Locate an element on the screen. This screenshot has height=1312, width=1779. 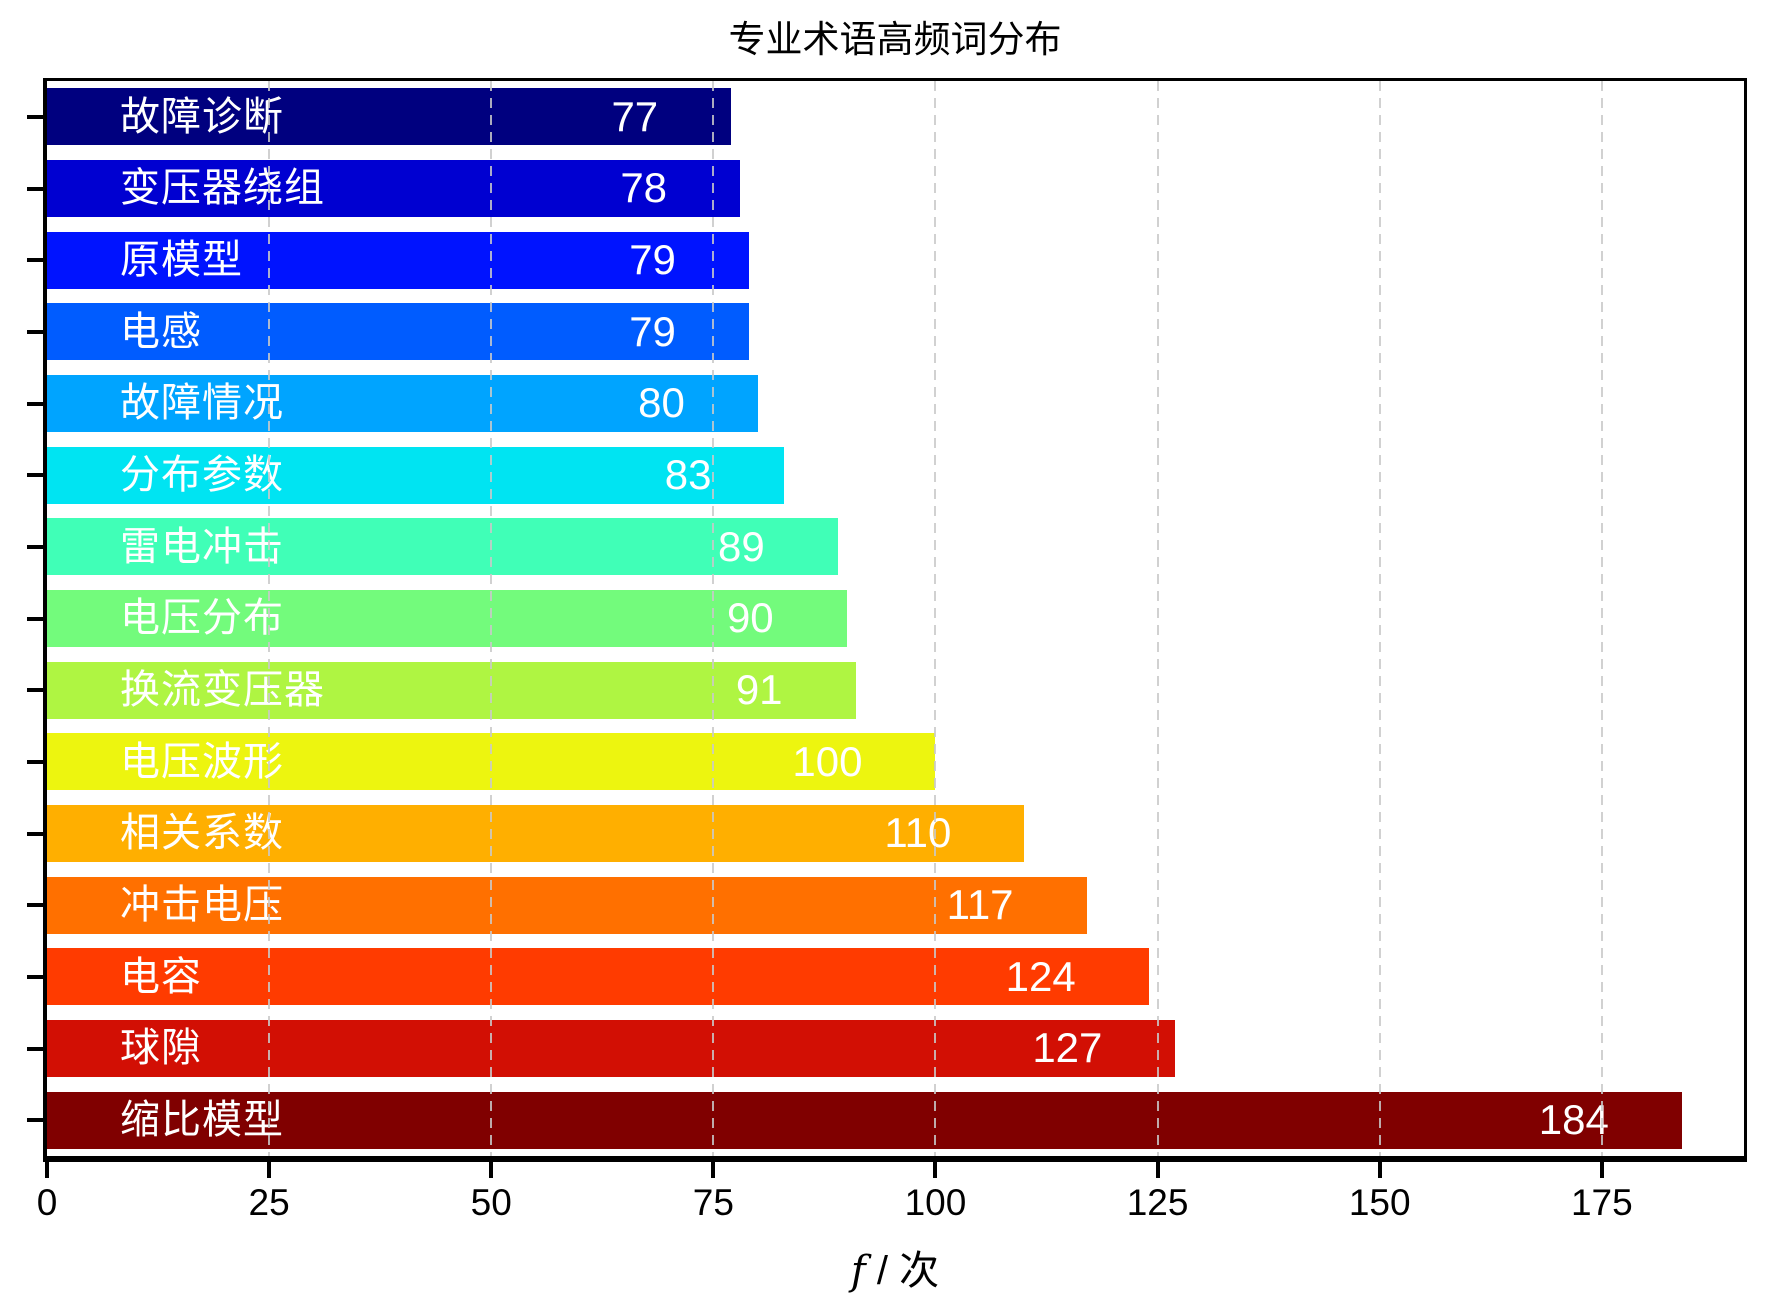
x-axis-tick-label: 125 is located at coordinates (1157, 1202).